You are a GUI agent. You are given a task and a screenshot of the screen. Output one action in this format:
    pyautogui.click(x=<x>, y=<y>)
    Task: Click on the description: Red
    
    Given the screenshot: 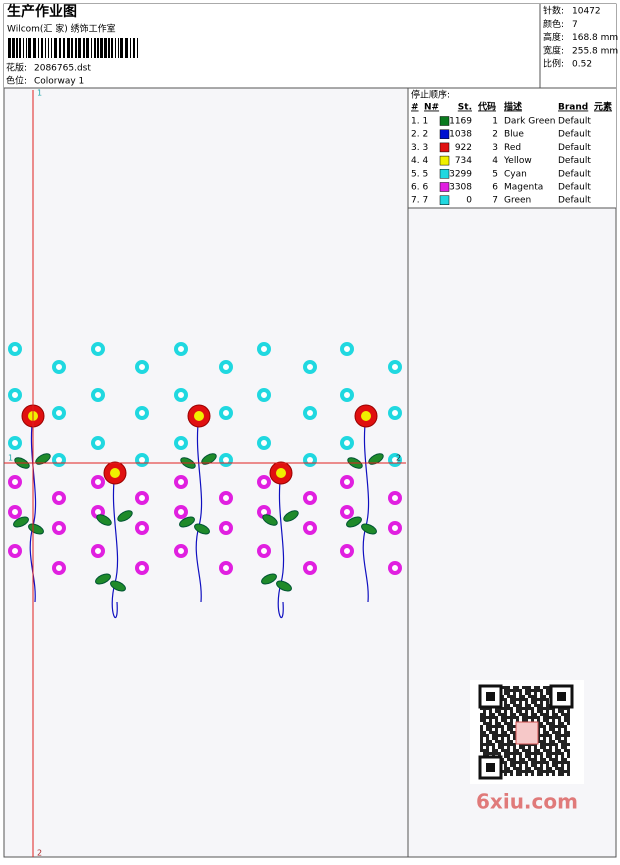 What is the action you would take?
    pyautogui.click(x=512, y=148)
    